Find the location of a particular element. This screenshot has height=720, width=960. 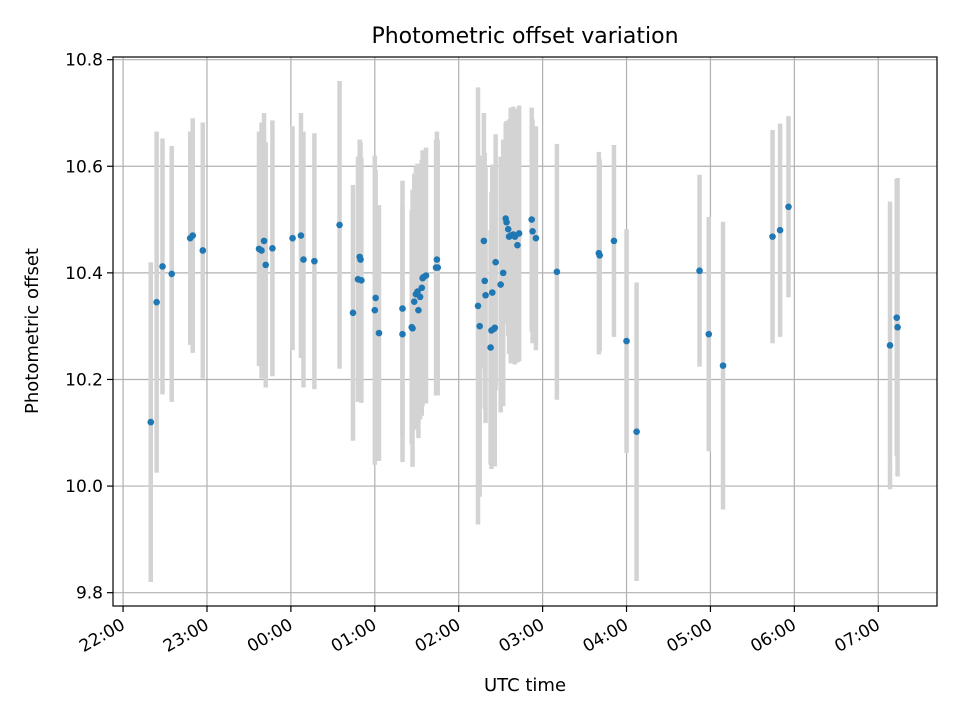

y-tick-label: 10.4 is located at coordinates (84, 274).